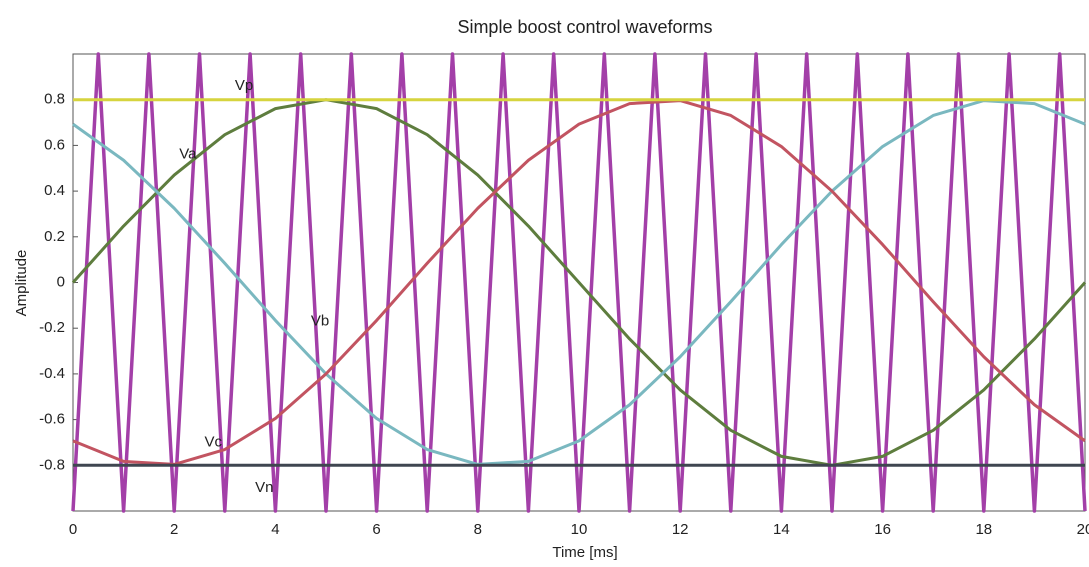 This screenshot has height=567, width=1089. What do you see at coordinates (983, 529) in the screenshot?
I see `x-tick-label: 18` at bounding box center [983, 529].